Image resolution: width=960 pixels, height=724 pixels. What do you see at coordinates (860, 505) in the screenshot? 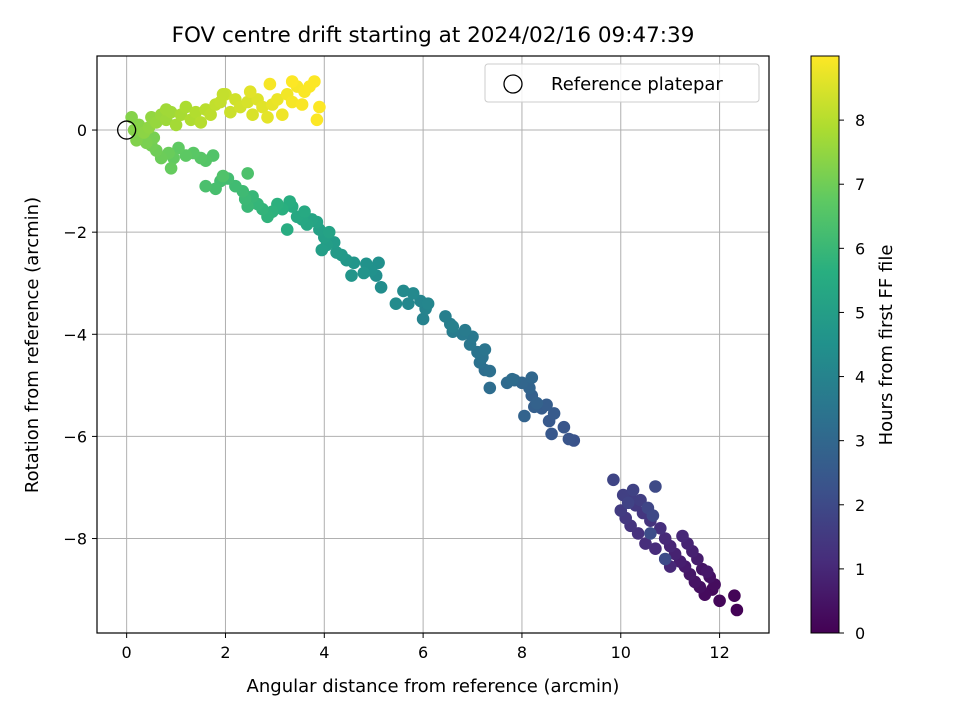
I see `colorbar-tick-label: 2` at bounding box center [860, 505].